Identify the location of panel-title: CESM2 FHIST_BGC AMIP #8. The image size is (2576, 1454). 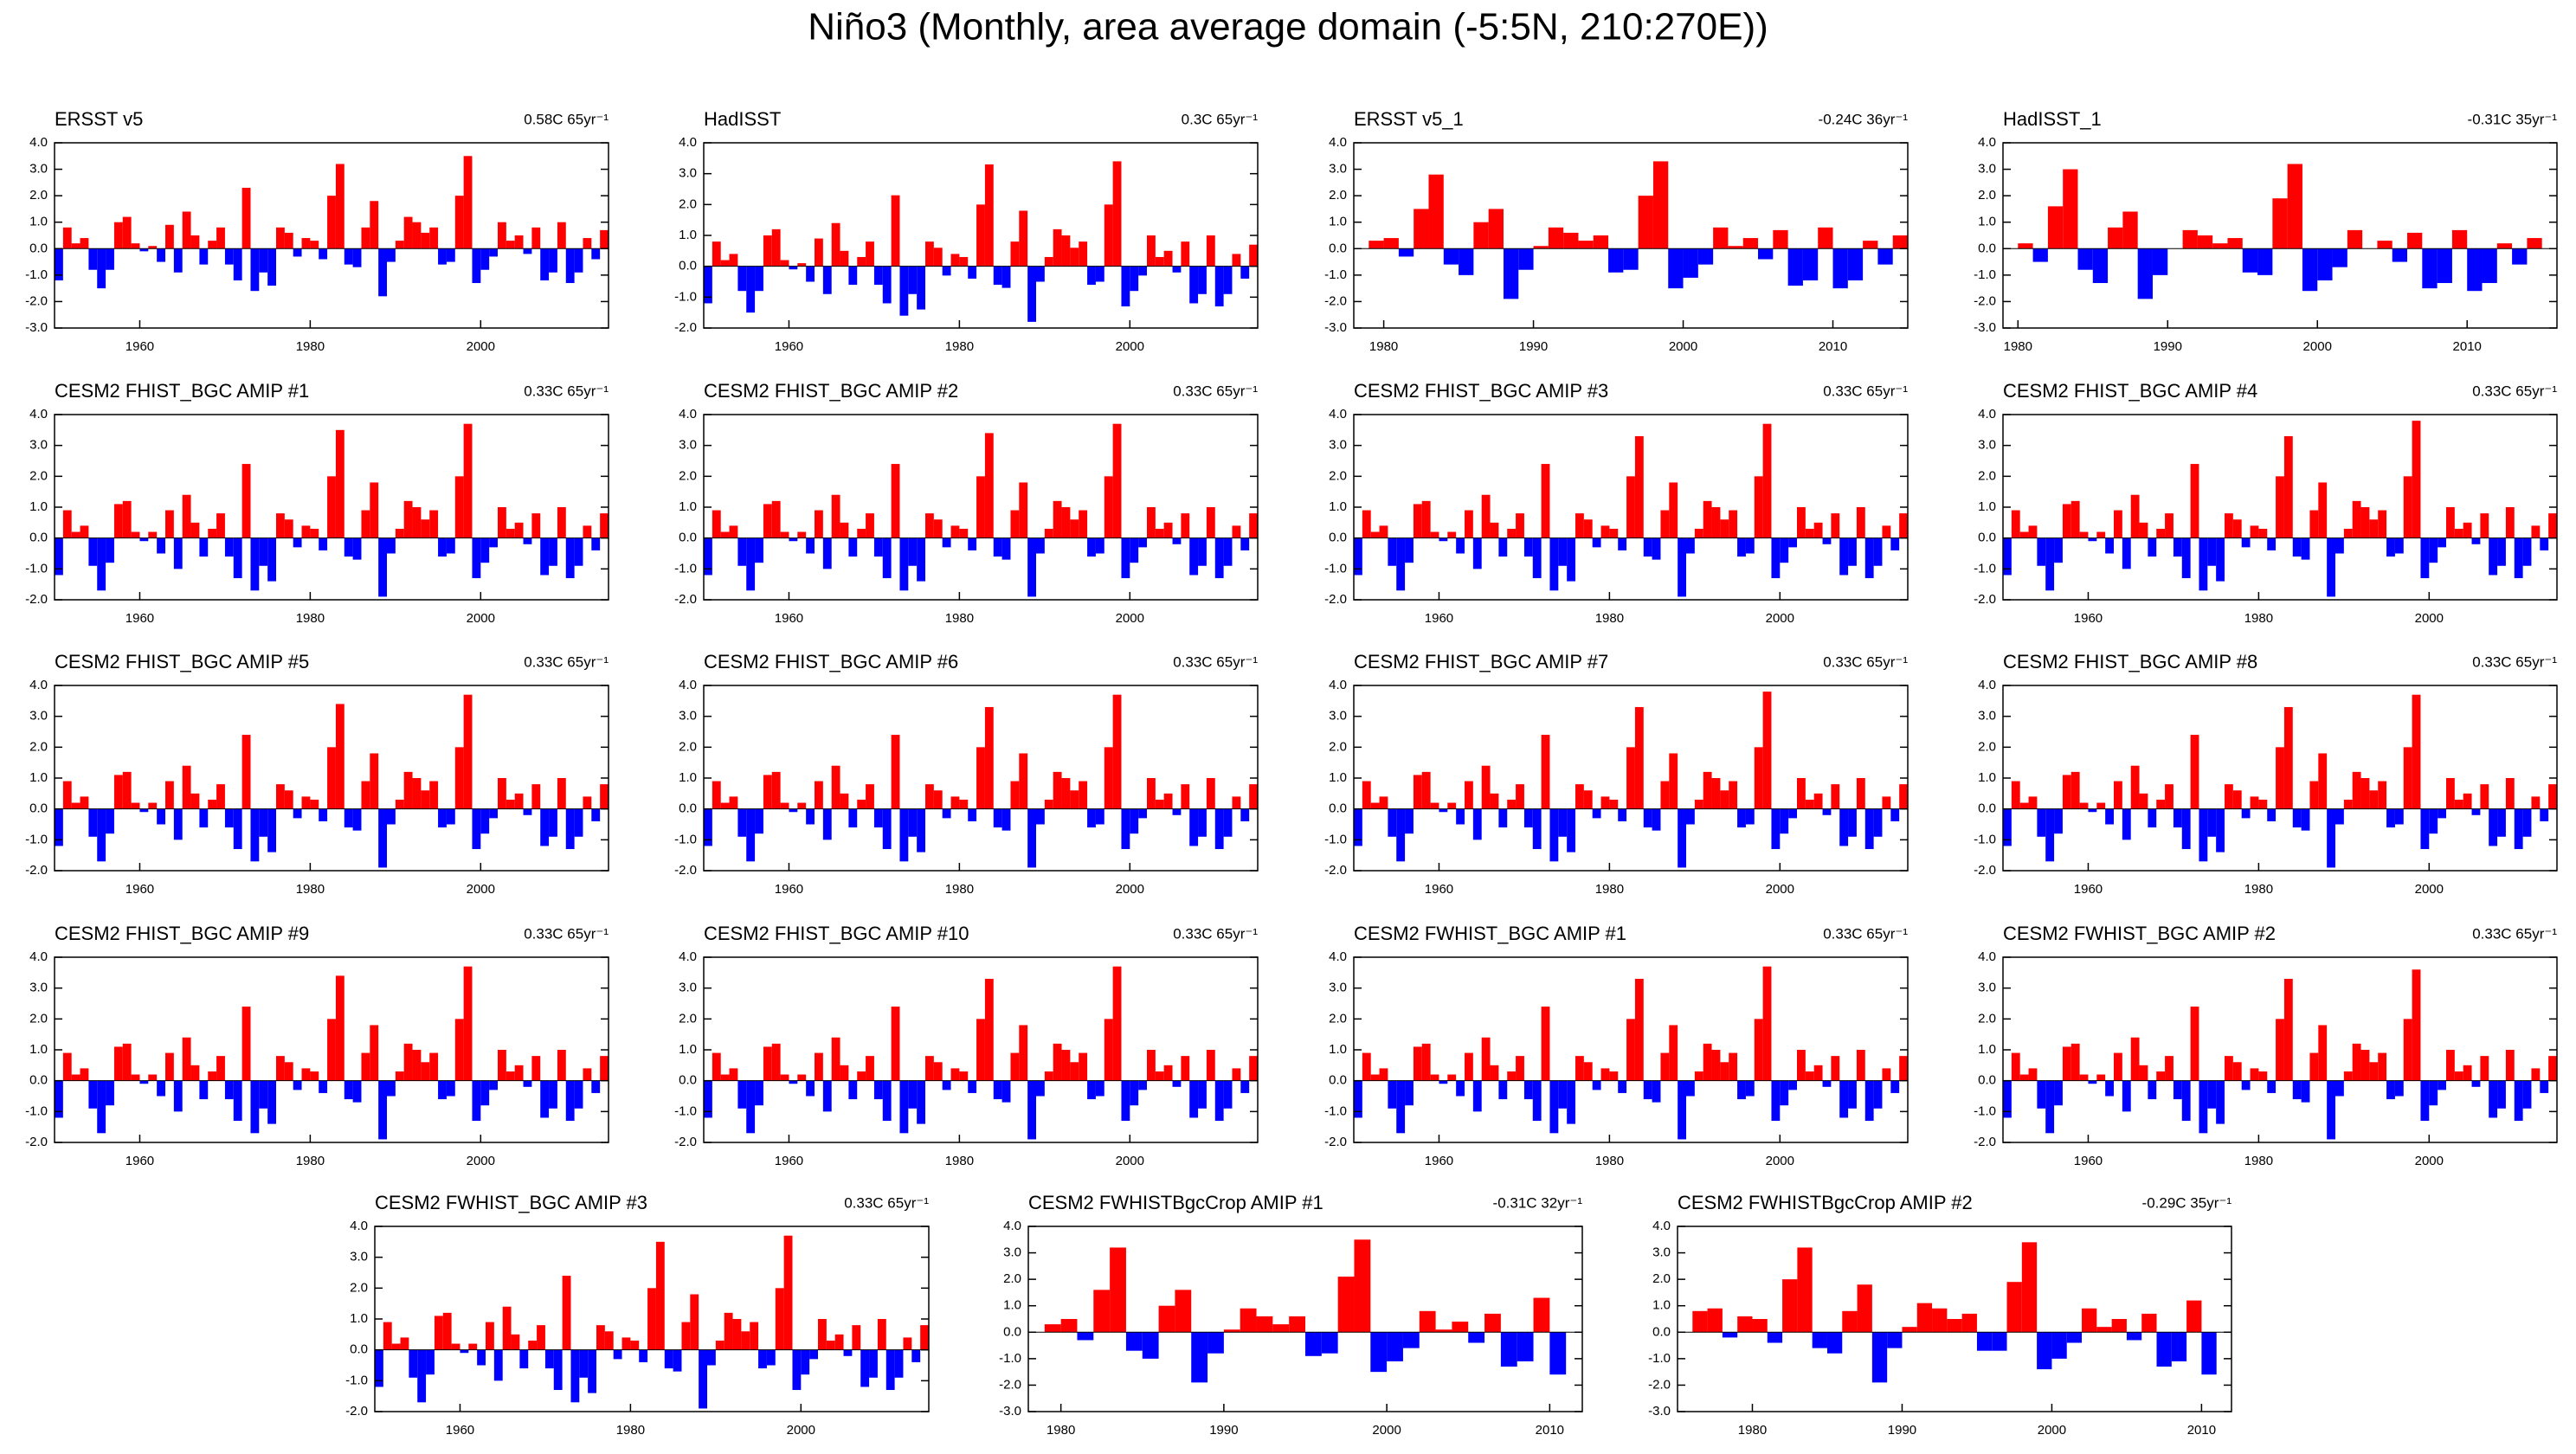
(2130, 662).